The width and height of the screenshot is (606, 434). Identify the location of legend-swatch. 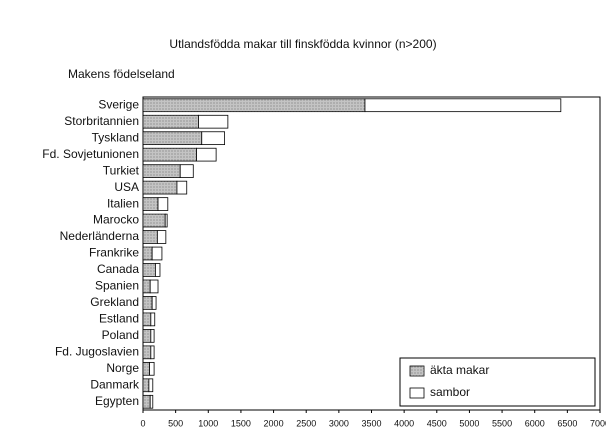
(417, 393).